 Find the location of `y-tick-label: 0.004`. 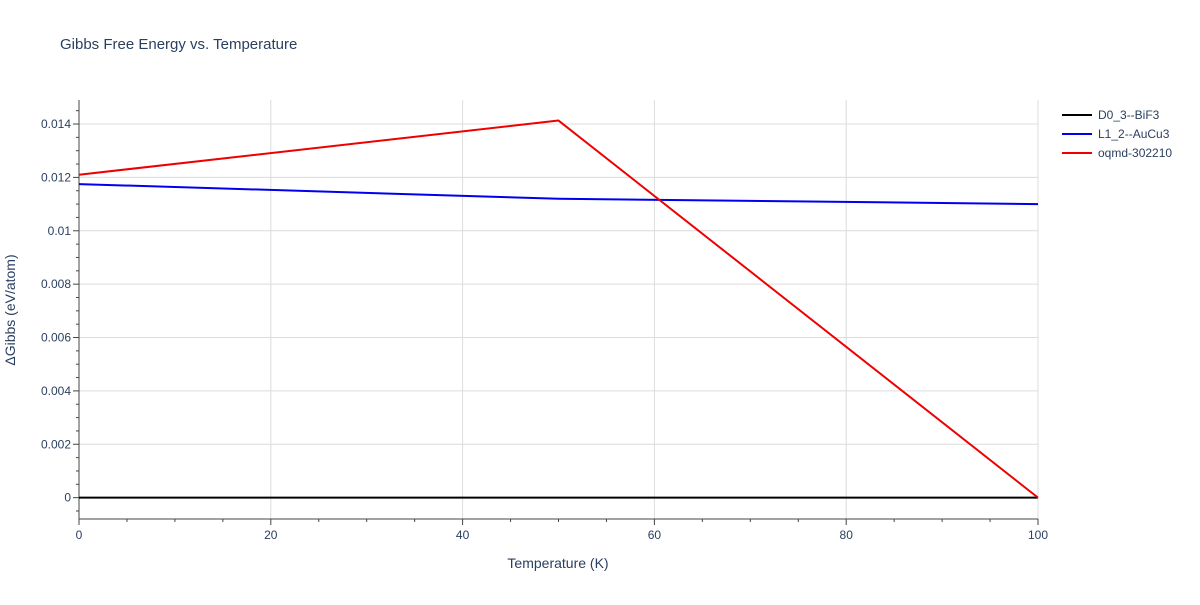

y-tick-label: 0.004 is located at coordinates (56, 391).